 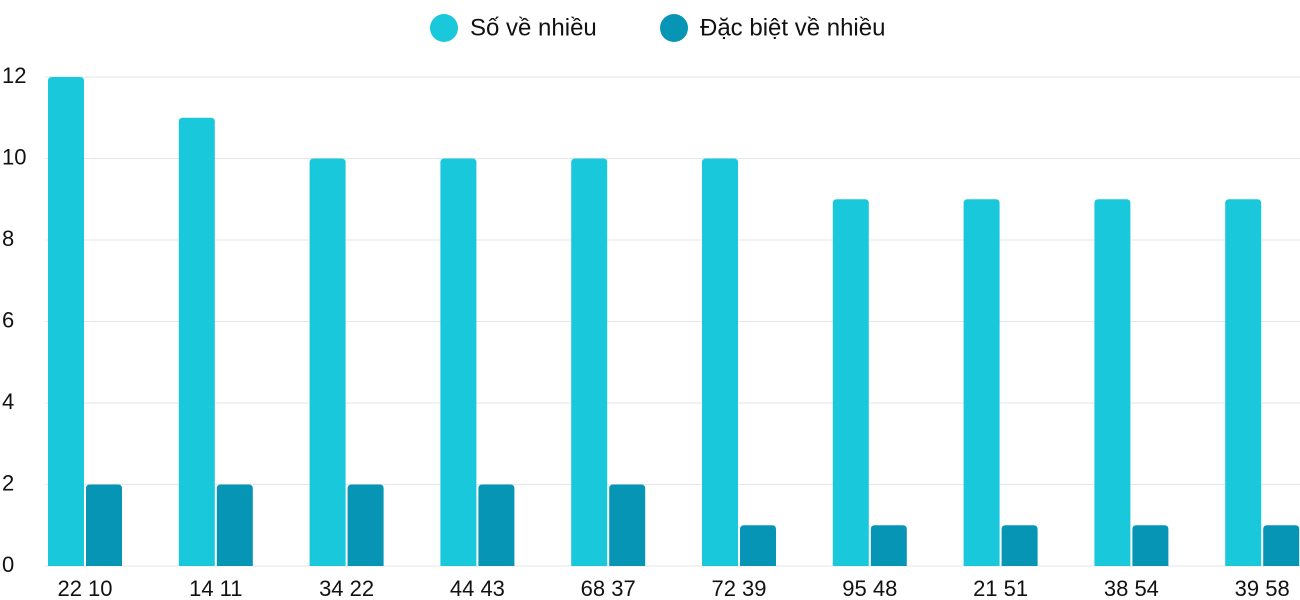 What do you see at coordinates (8, 482) in the screenshot?
I see `y-tick-label: 2` at bounding box center [8, 482].